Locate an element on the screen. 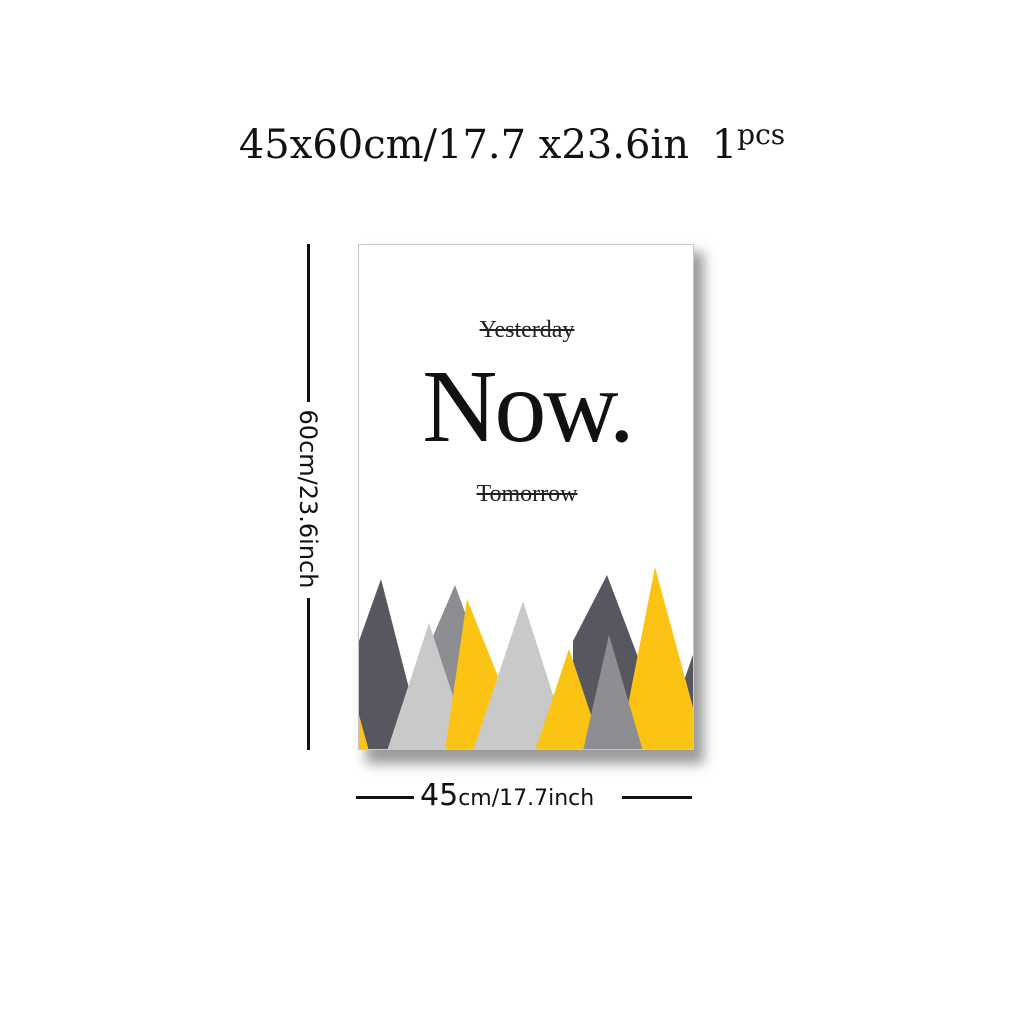 This screenshot has height=1024, width=1024. quantity-number: 1 is located at coordinates (724, 145).